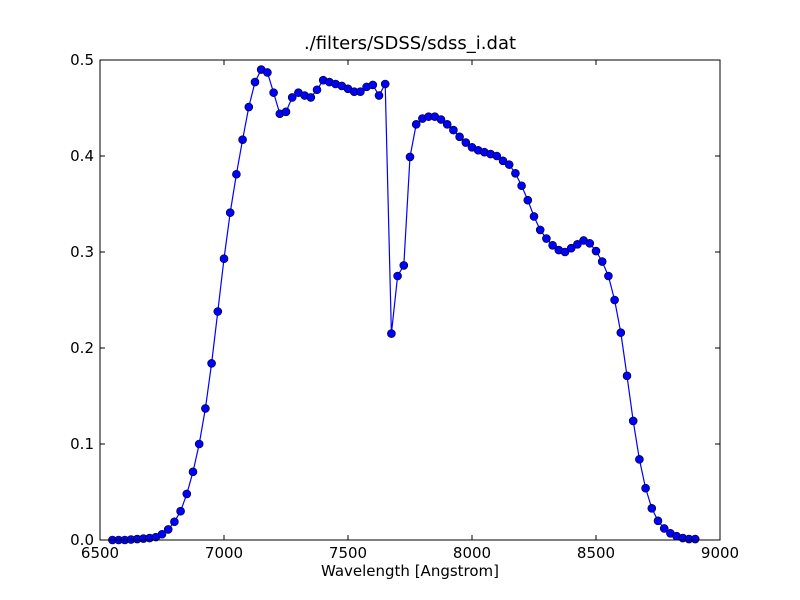  Describe the element at coordinates (82, 156) in the screenshot. I see `y-tick-label: 0.4` at that location.